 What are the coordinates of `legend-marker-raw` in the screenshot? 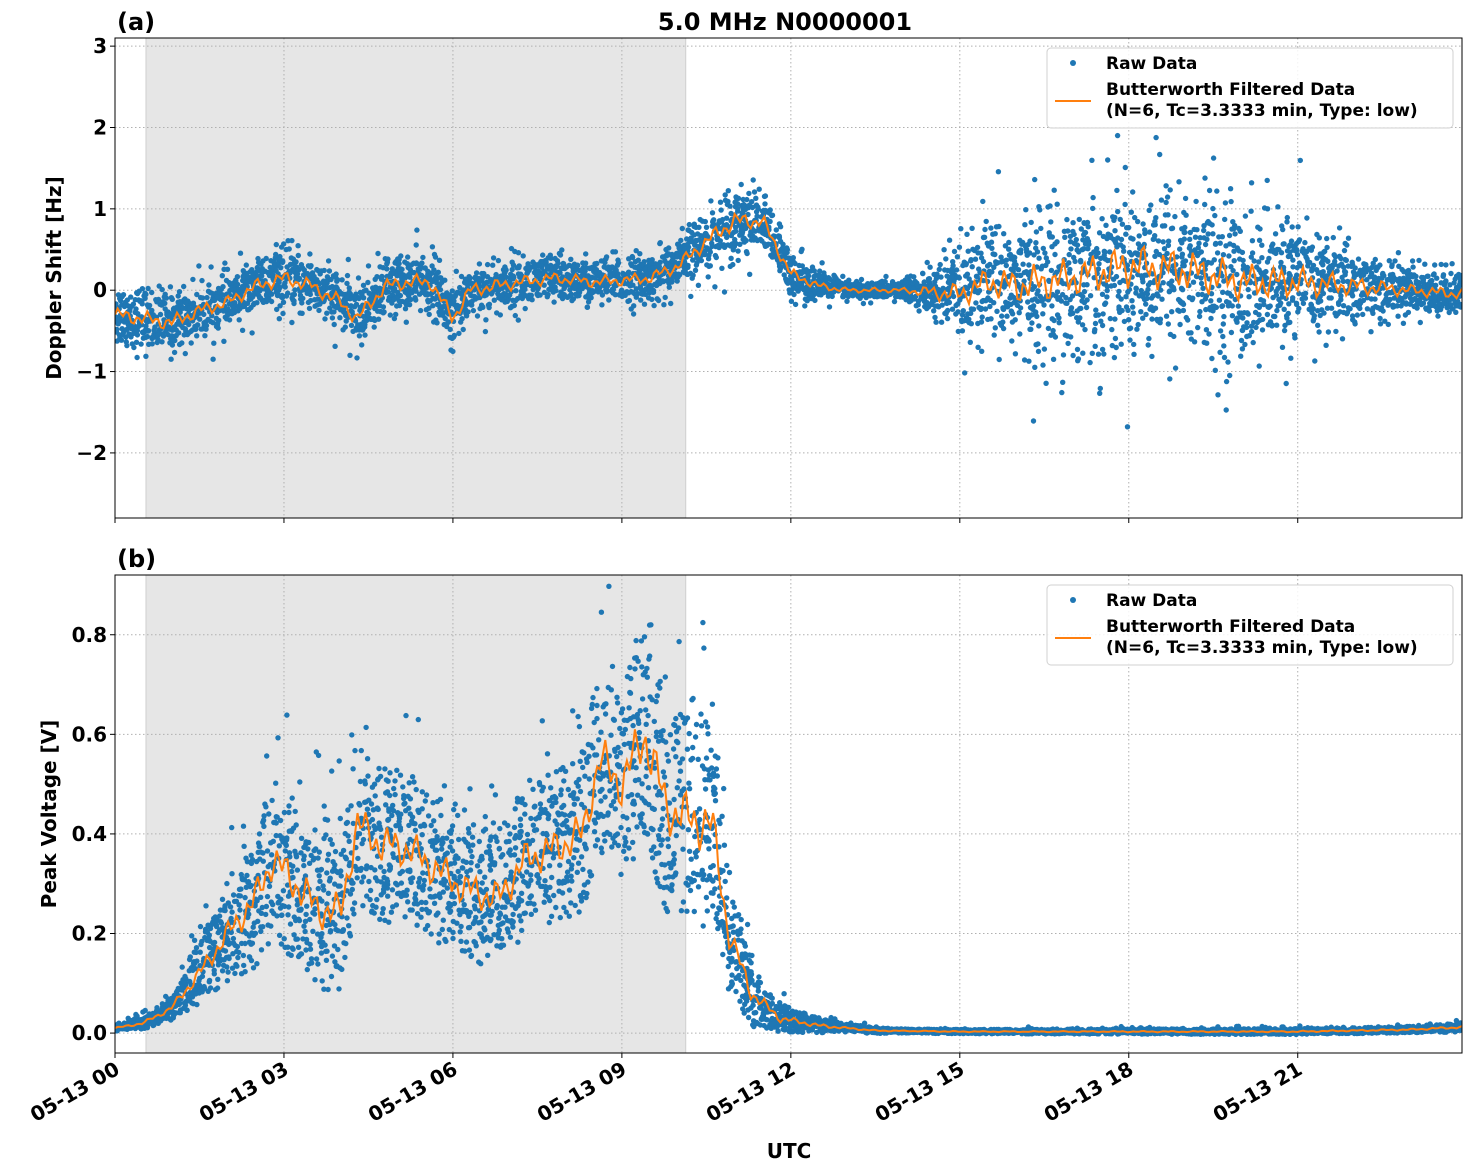 It's located at (1073, 63).